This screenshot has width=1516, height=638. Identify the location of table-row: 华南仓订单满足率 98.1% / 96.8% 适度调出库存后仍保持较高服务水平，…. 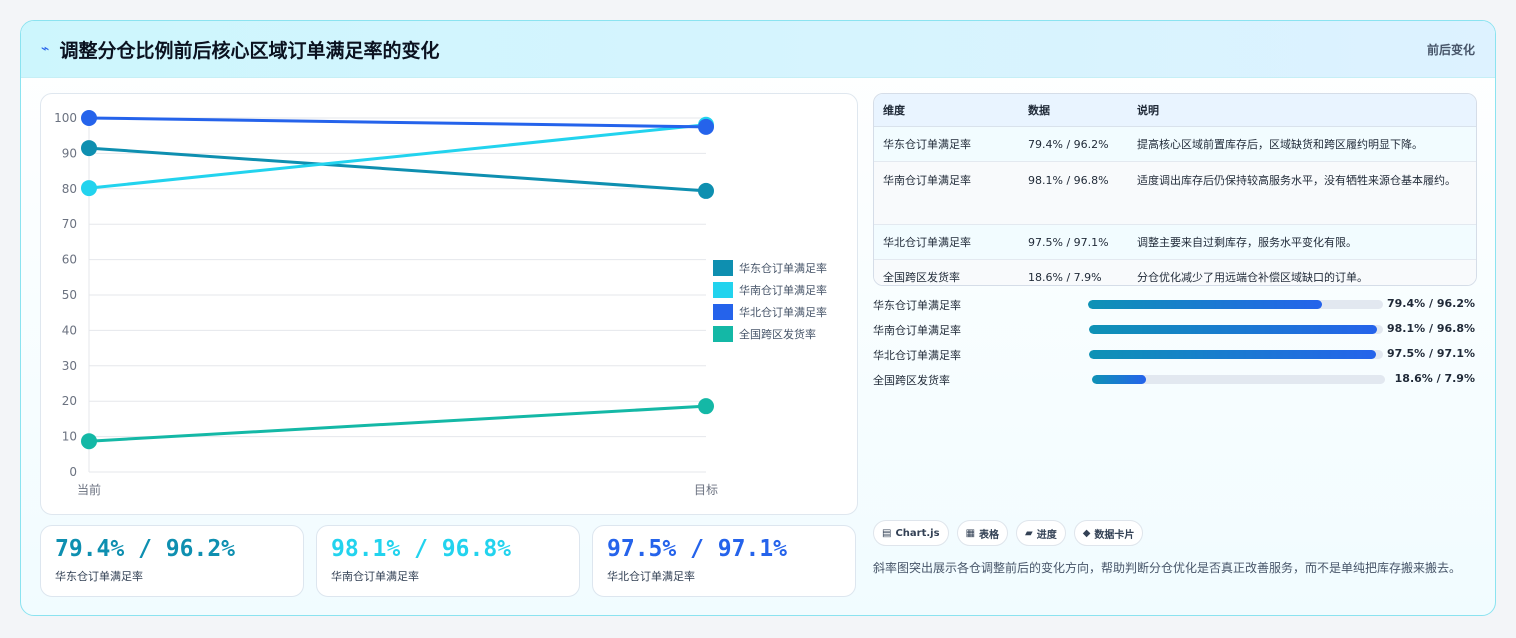
(1175, 193).